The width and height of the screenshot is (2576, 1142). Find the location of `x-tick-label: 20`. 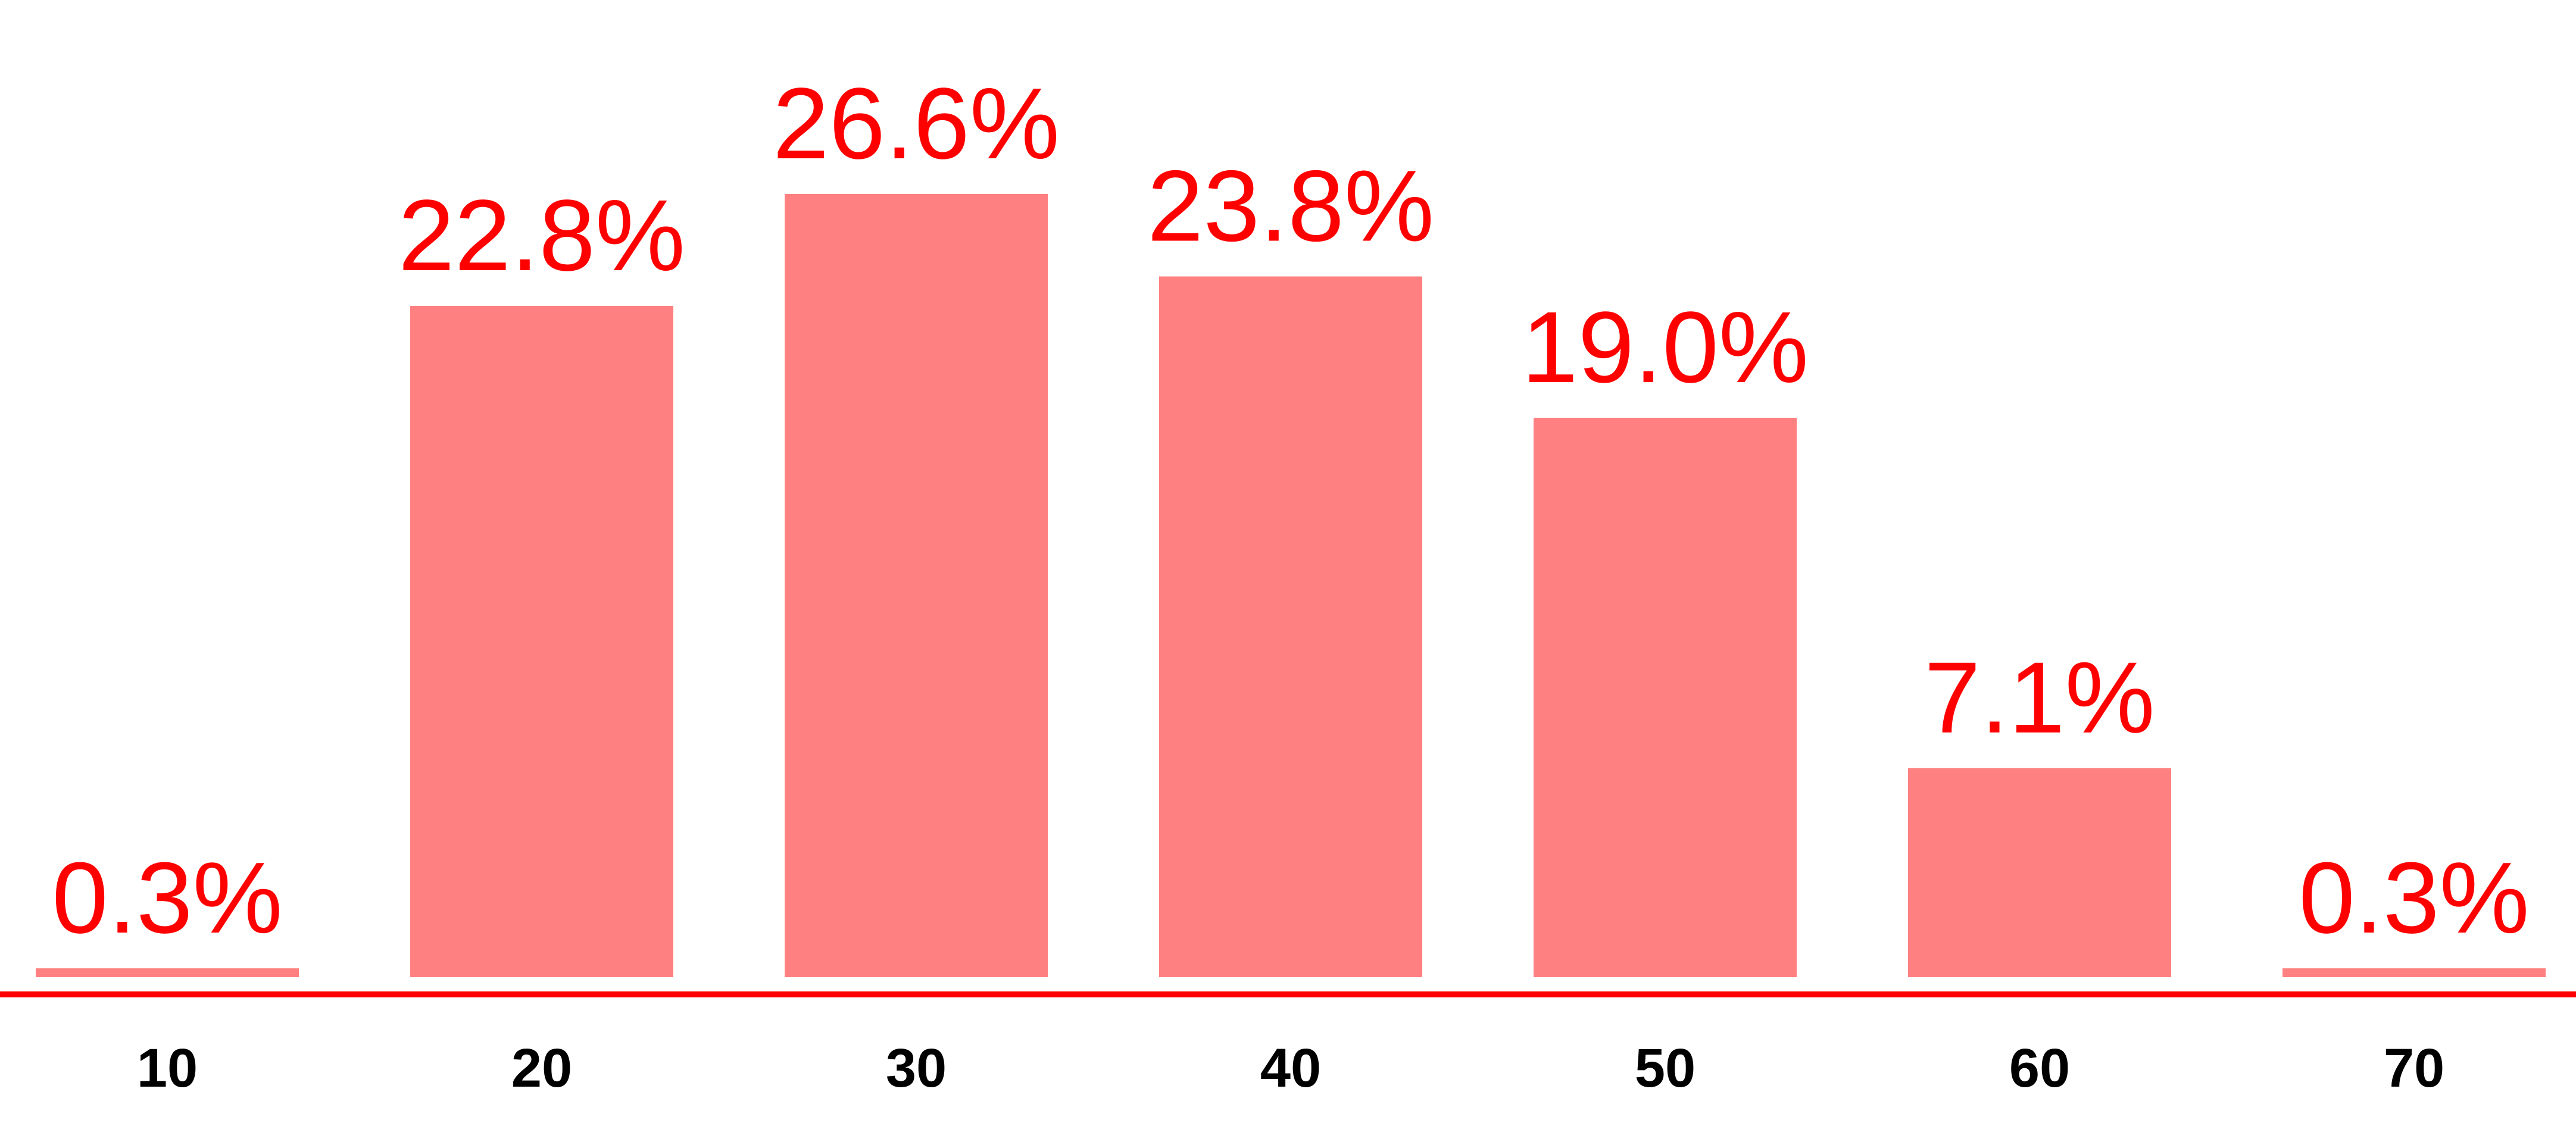

x-tick-label: 20 is located at coordinates (541, 1068).